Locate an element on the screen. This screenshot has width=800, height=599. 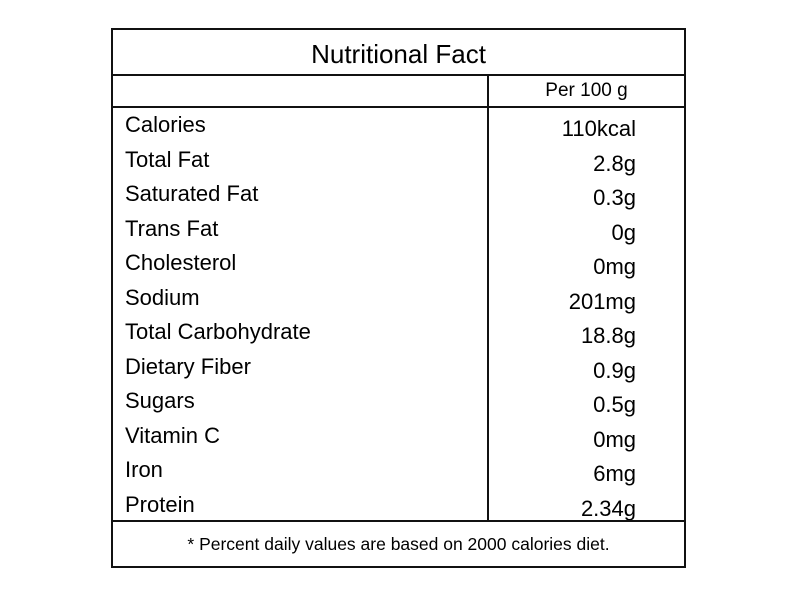
nutrient-row: Saturated Fat 0.3g is located at coordinates (398, 198).